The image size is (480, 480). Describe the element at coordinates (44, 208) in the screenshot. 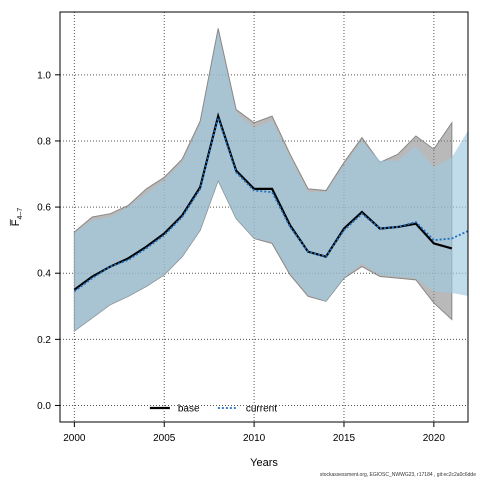

I see `y-tick-label: 0.6` at that location.